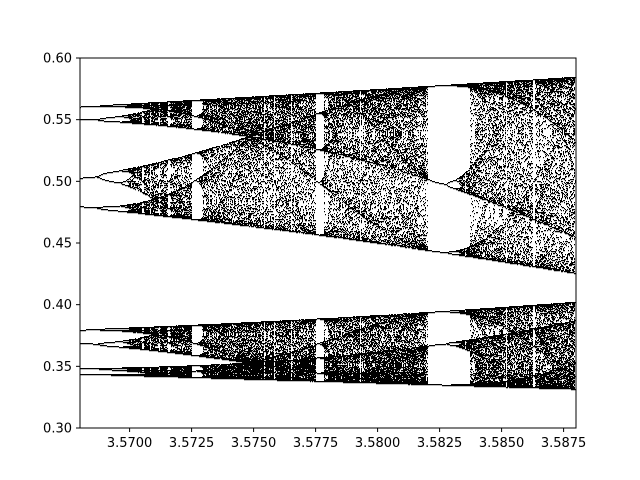 This screenshot has width=640, height=480. What do you see at coordinates (254, 443) in the screenshot?
I see `x-tick-label: 3.5750` at bounding box center [254, 443].